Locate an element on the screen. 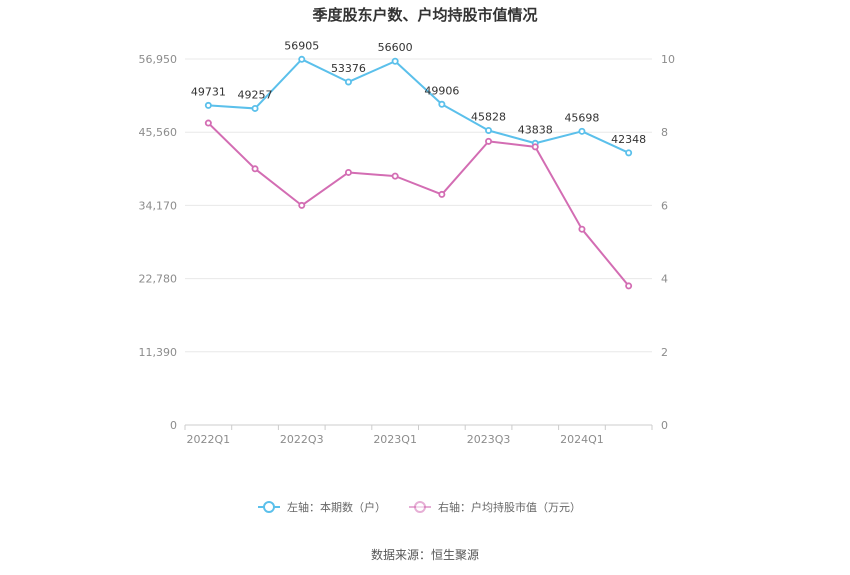 This screenshot has height=575, width=850. data-label: 49906 is located at coordinates (441, 90).